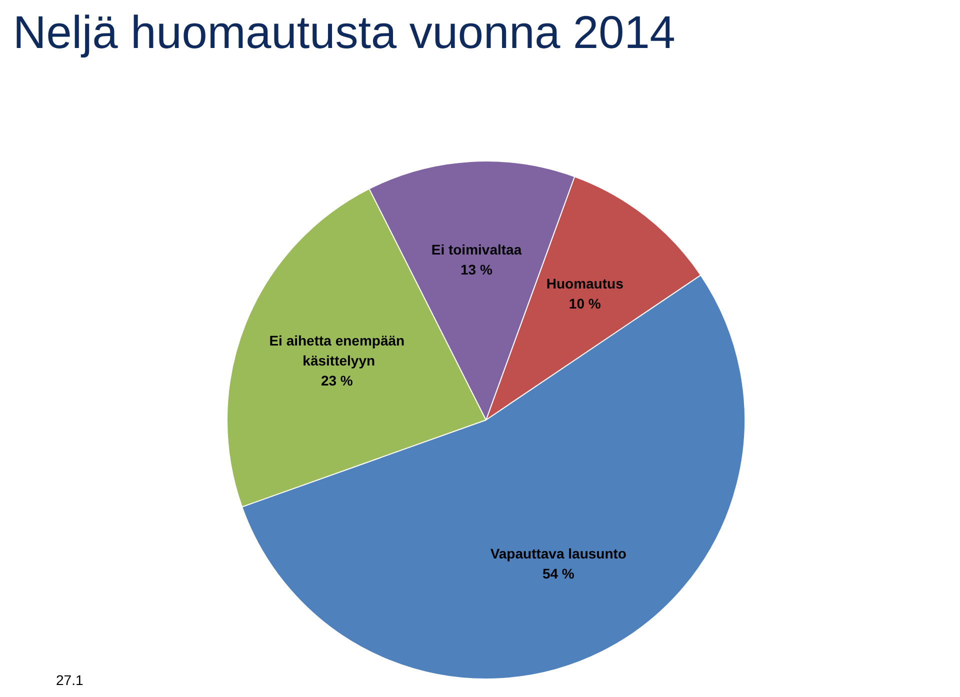 This screenshot has width=960, height=697. Describe the element at coordinates (585, 283) in the screenshot. I see `slice-label: Huomautus` at that location.